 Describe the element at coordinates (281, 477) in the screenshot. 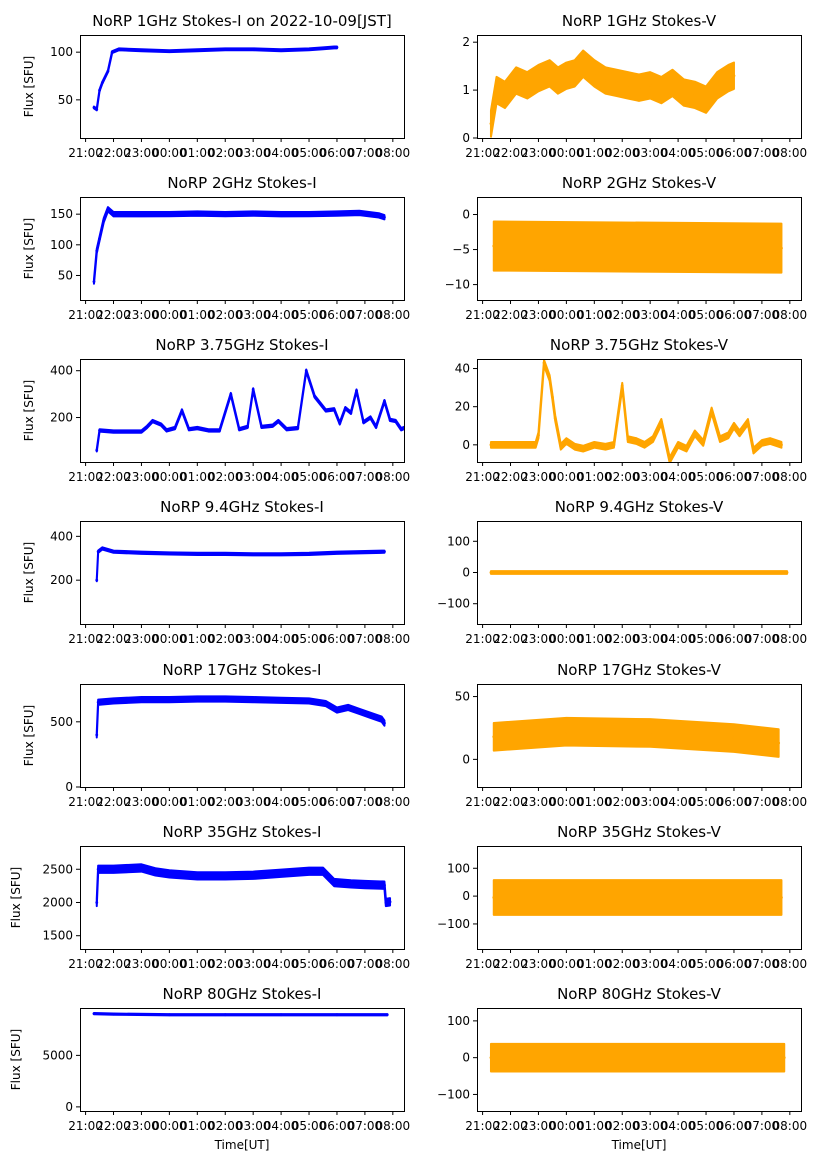

I see `x-tick-label: 04:00` at that location.